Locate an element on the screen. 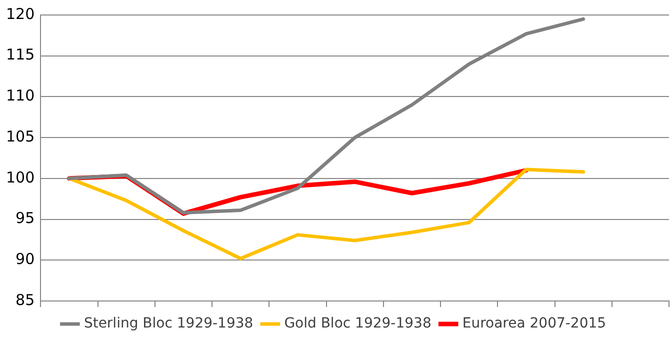 This screenshot has width=671, height=341. y-tick-label: 115 is located at coordinates (20, 55).